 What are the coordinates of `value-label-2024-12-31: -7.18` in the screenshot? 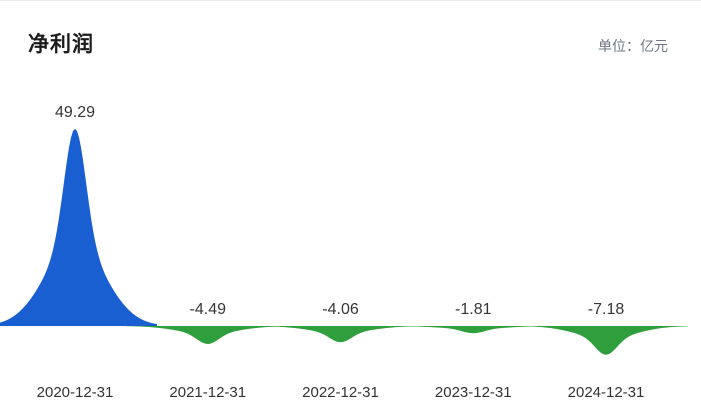 It's located at (606, 309).